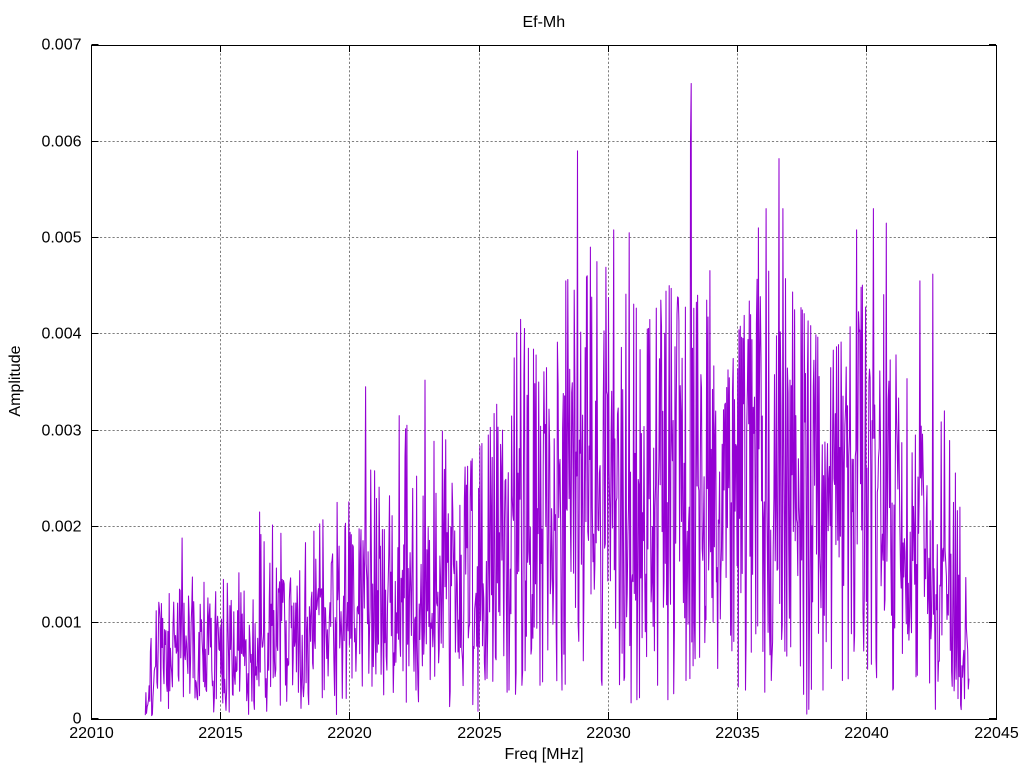 This screenshot has height=768, width=1024. What do you see at coordinates (61, 45) in the screenshot?
I see `svg-text: 0.007` at bounding box center [61, 45].